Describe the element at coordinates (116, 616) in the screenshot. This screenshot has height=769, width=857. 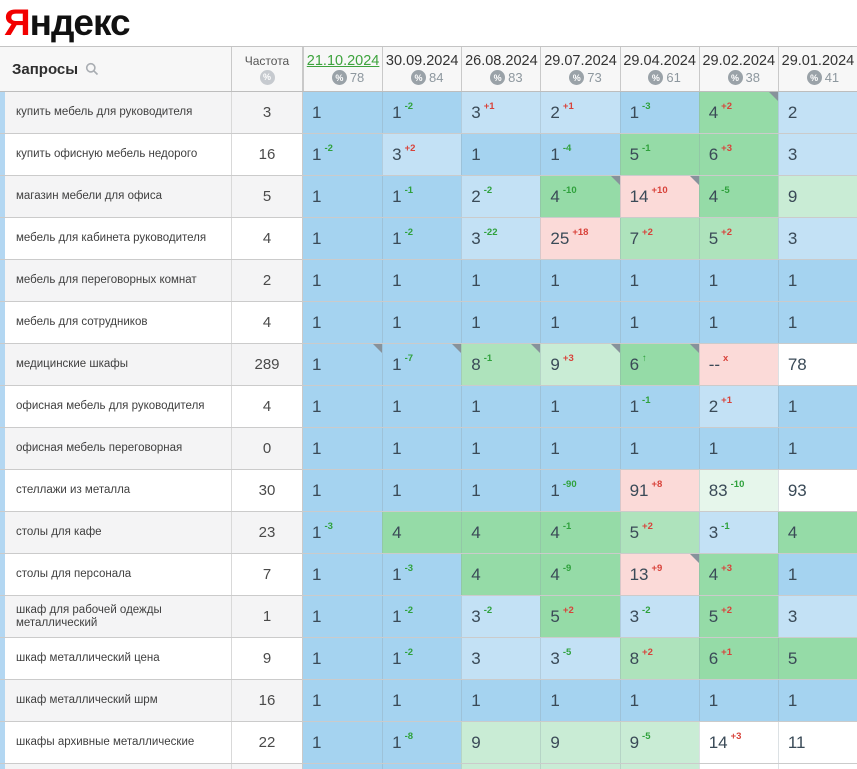
I see `query-label: шкаф для рабочей одежды металлический` at that location.